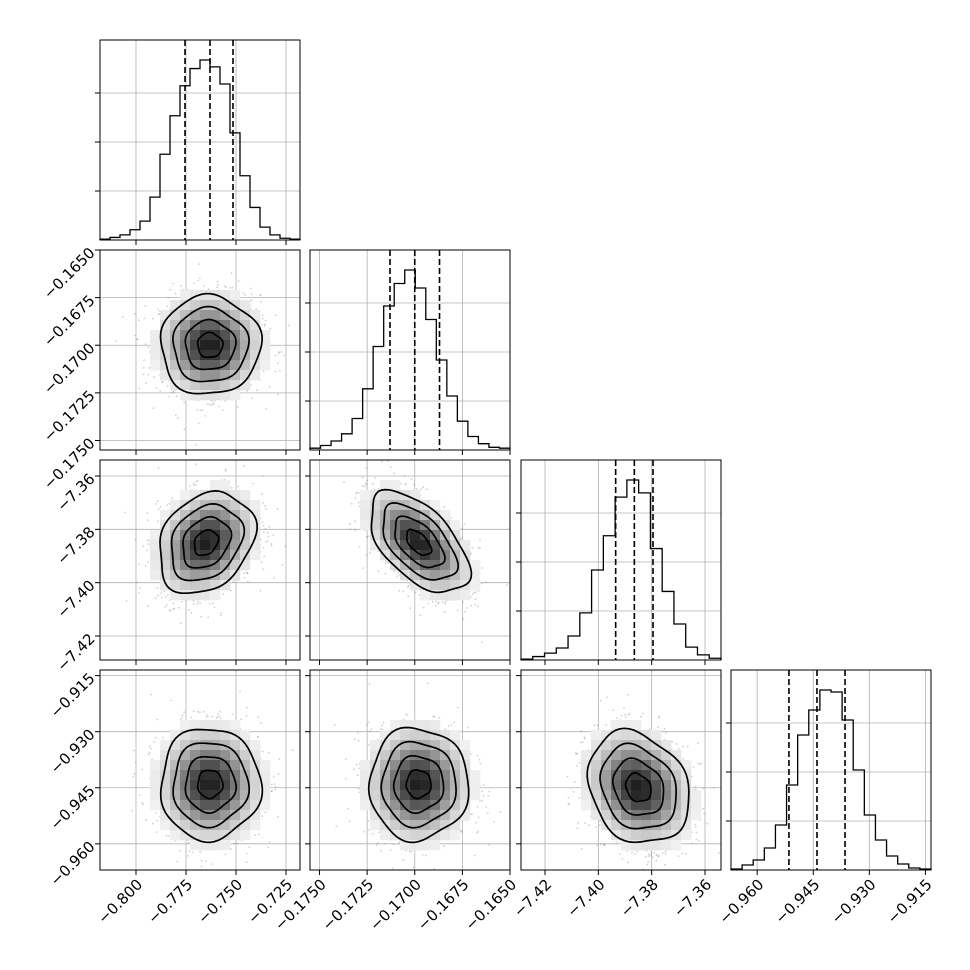  What do you see at coordinates (829, 772) in the screenshot?
I see `histogram-3-axes` at bounding box center [829, 772].